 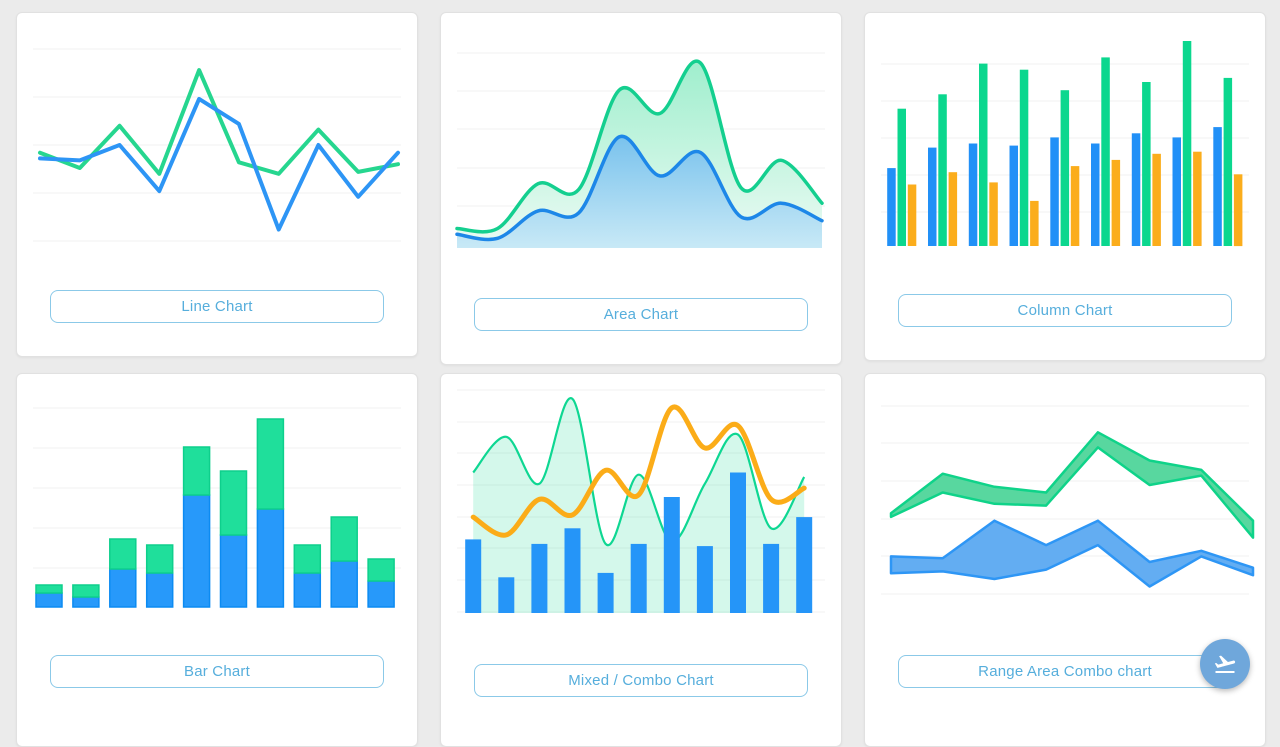 I want to click on area-chart-canvas, so click(x=640, y=150).